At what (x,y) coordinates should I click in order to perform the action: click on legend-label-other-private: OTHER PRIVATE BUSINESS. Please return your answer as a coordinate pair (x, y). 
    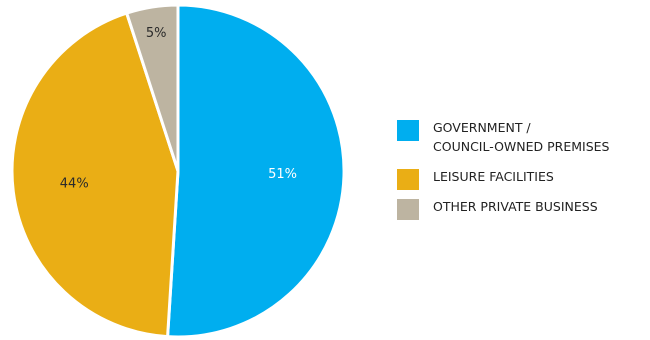
    Looking at the image, I should click on (515, 206).